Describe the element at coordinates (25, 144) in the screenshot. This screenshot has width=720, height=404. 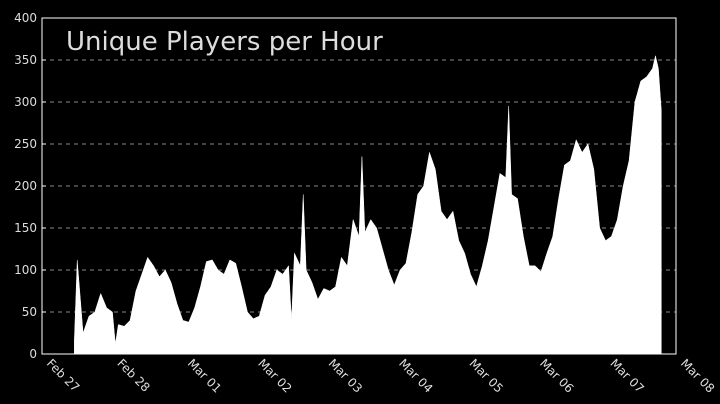
I see `y-tick-label: 250` at that location.